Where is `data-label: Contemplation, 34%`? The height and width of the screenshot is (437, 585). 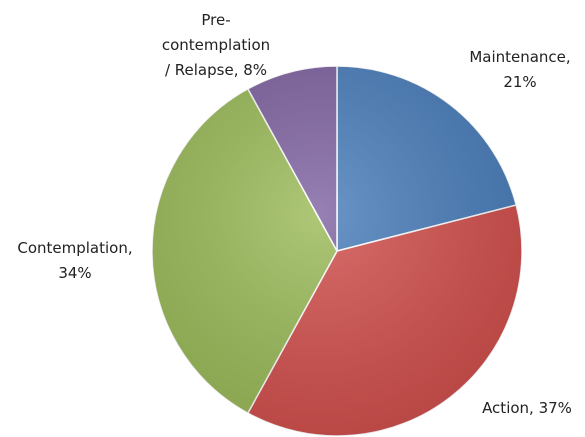
data-label: Contemplation, 34% is located at coordinates (74, 260).